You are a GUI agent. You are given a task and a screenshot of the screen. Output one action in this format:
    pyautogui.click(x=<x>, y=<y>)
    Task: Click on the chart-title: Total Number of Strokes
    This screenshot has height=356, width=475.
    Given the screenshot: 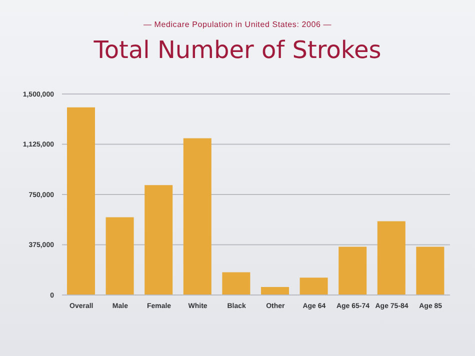 What is the action you would take?
    pyautogui.click(x=237, y=50)
    